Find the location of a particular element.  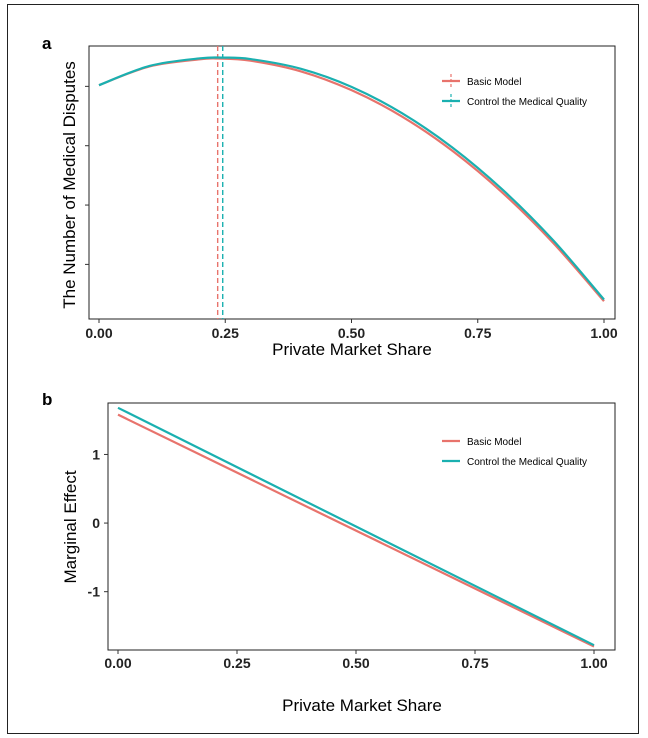

panel-a-y-axis-title: The Number of Medical Disputes is located at coordinates (69, 185).